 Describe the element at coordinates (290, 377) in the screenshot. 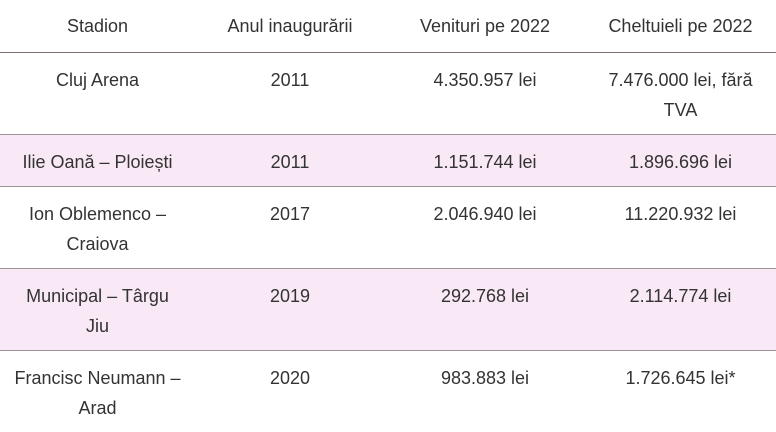

I see `cell-year: 2020` at that location.